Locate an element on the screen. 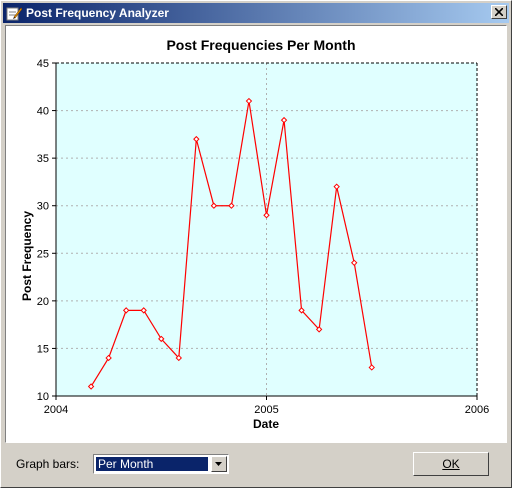 This screenshot has width=512, height=488. y-axis-label: Post Frequency is located at coordinates (27, 256).